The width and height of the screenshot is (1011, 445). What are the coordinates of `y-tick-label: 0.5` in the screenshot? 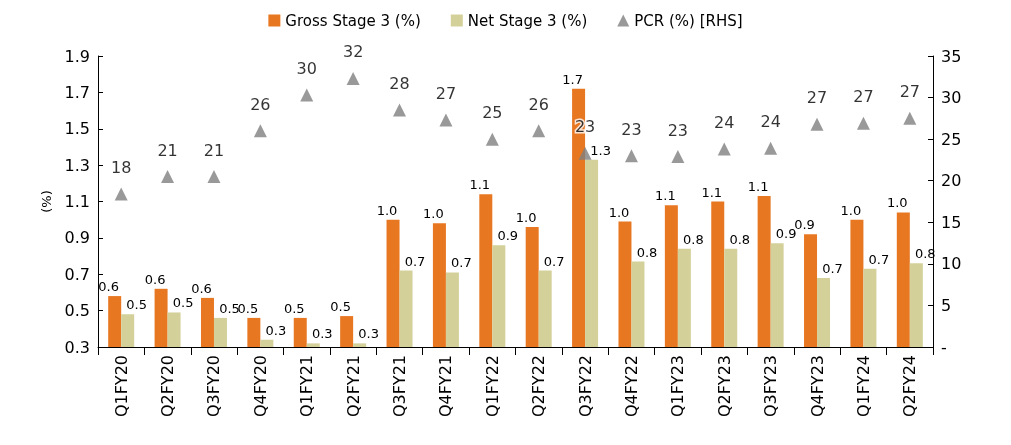 It's located at (77, 311).